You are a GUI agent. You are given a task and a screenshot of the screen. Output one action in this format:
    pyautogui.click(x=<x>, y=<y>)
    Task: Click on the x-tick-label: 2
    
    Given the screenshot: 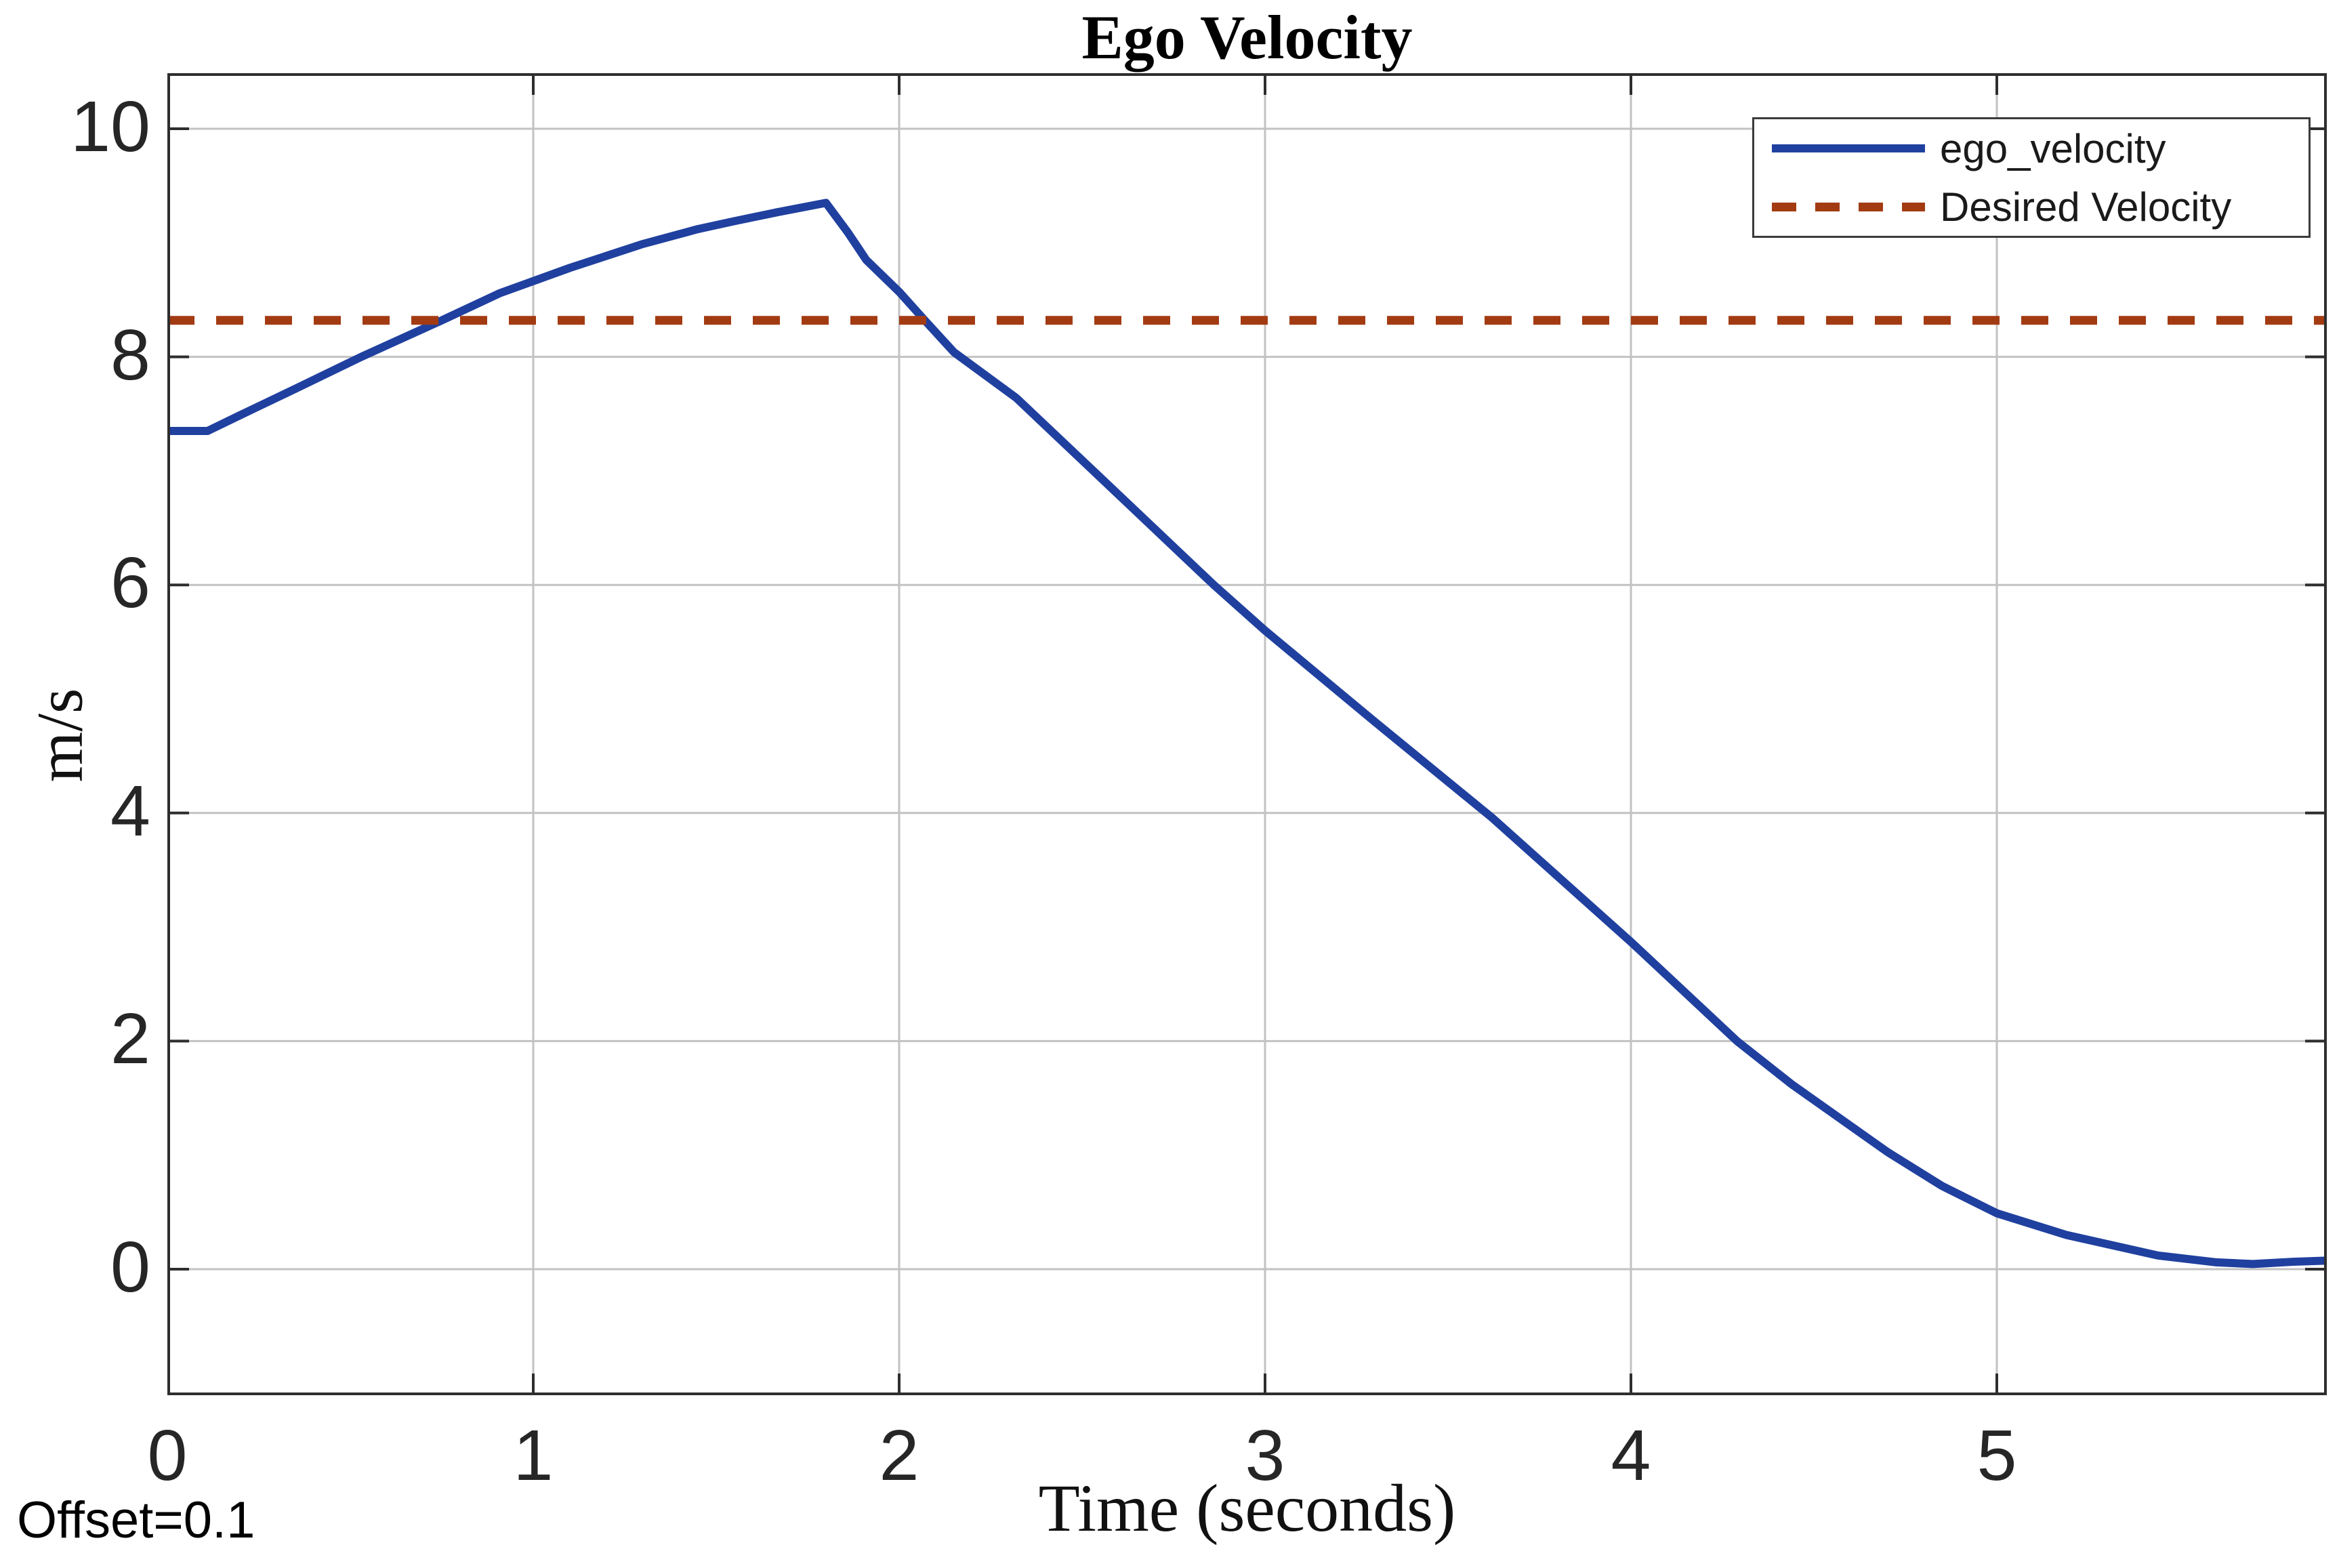 What is the action you would take?
    pyautogui.click(x=899, y=1455)
    